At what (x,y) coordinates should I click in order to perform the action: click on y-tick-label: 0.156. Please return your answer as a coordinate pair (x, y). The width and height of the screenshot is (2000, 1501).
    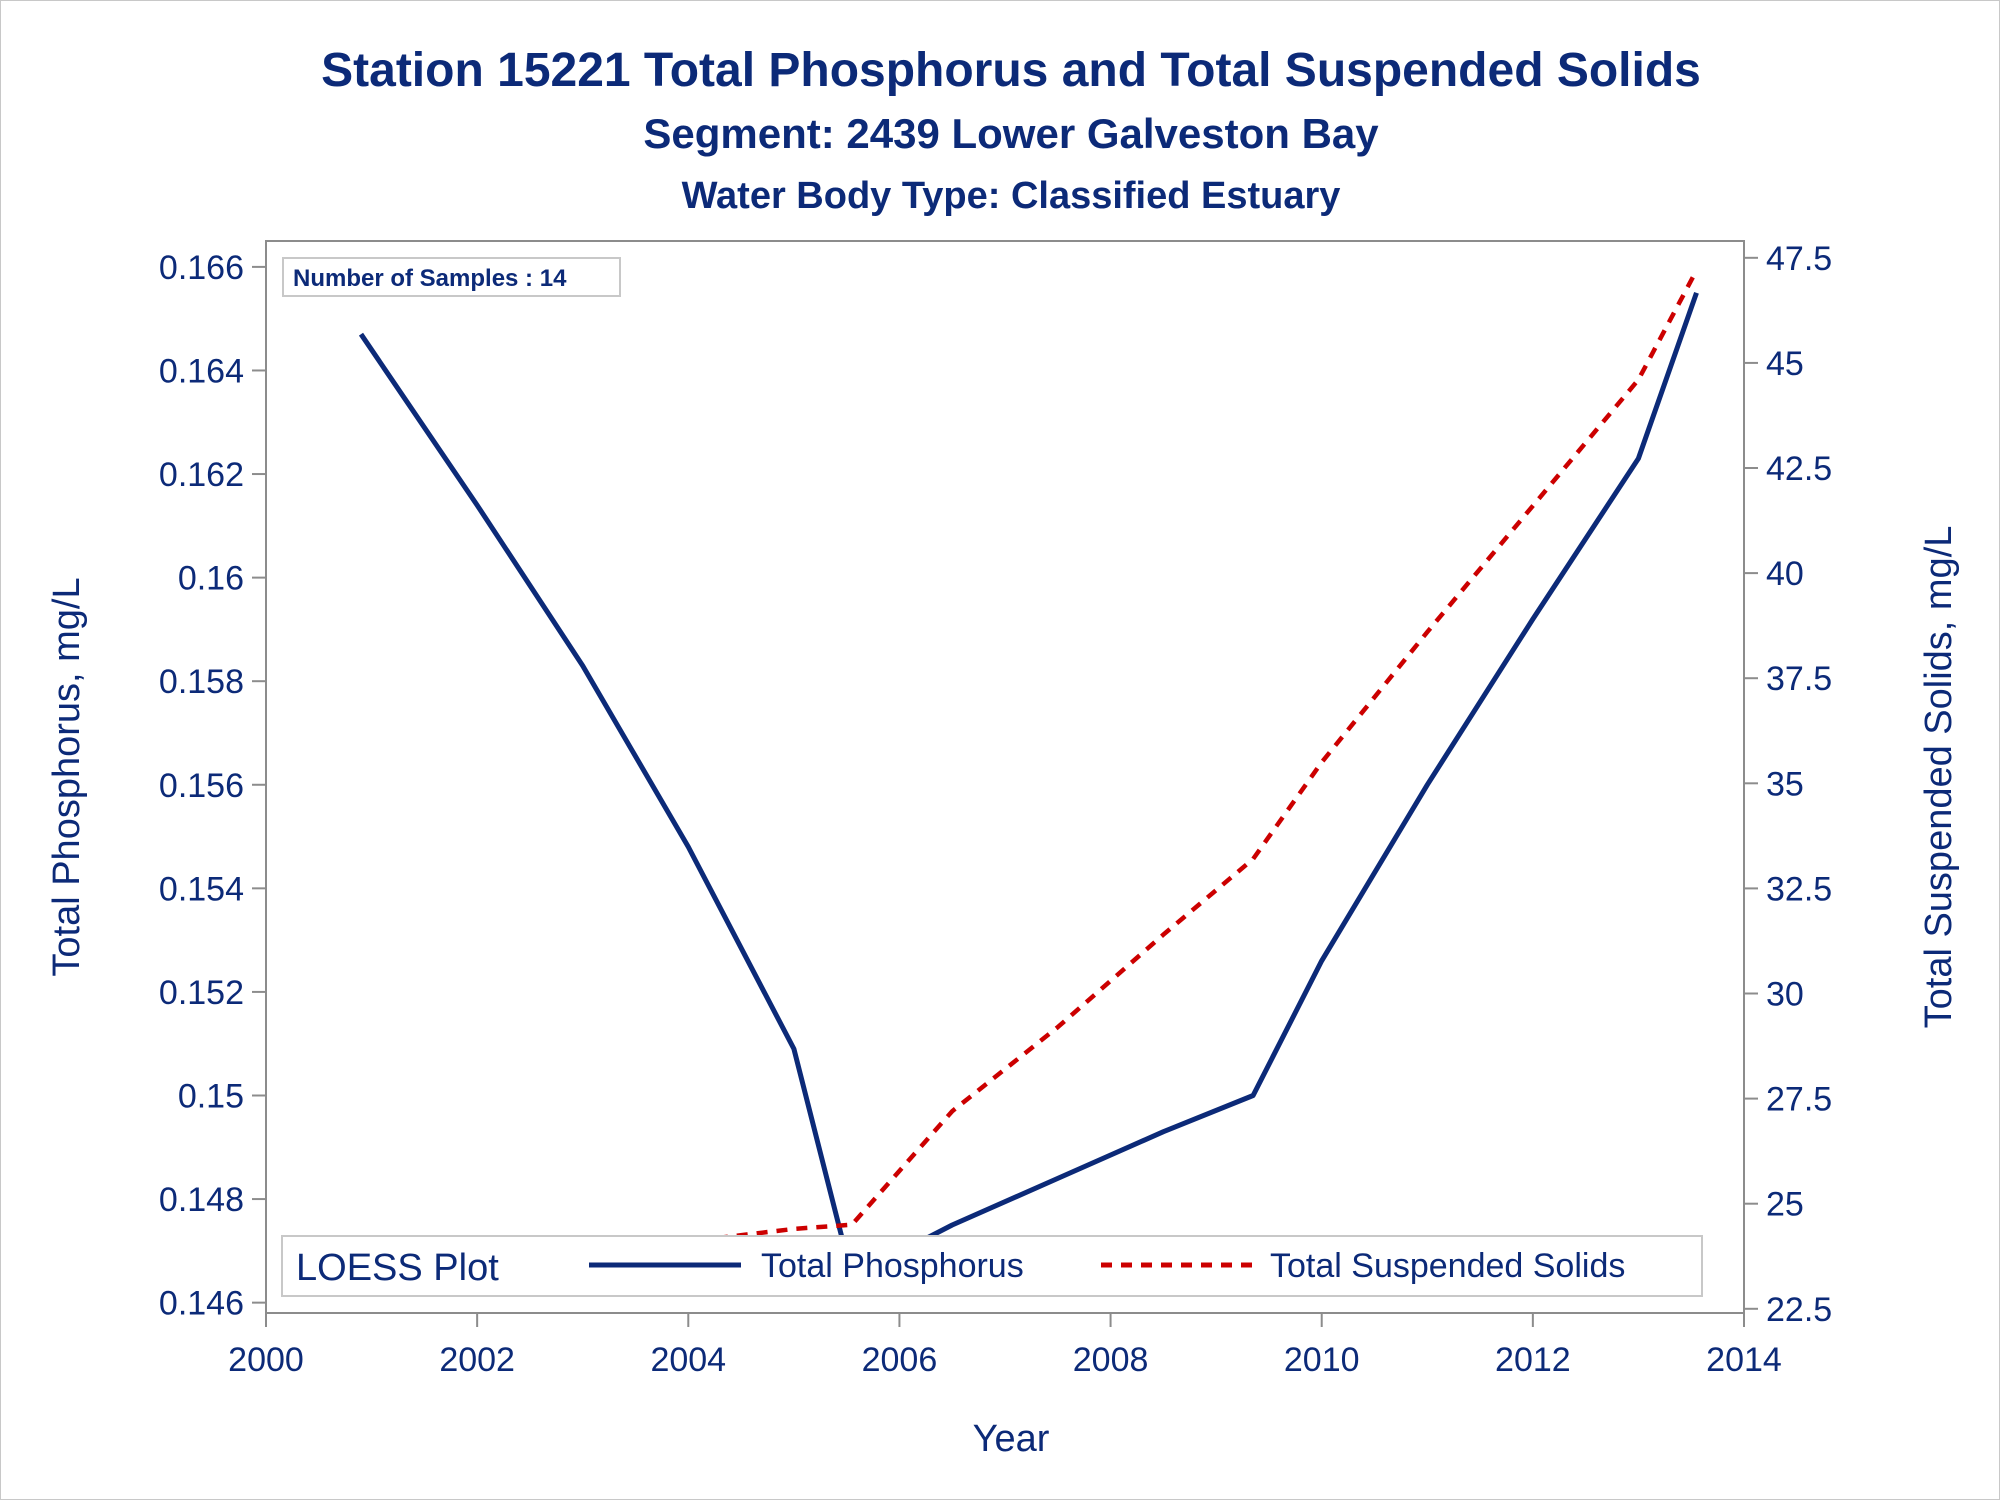
    Looking at the image, I should click on (201, 786).